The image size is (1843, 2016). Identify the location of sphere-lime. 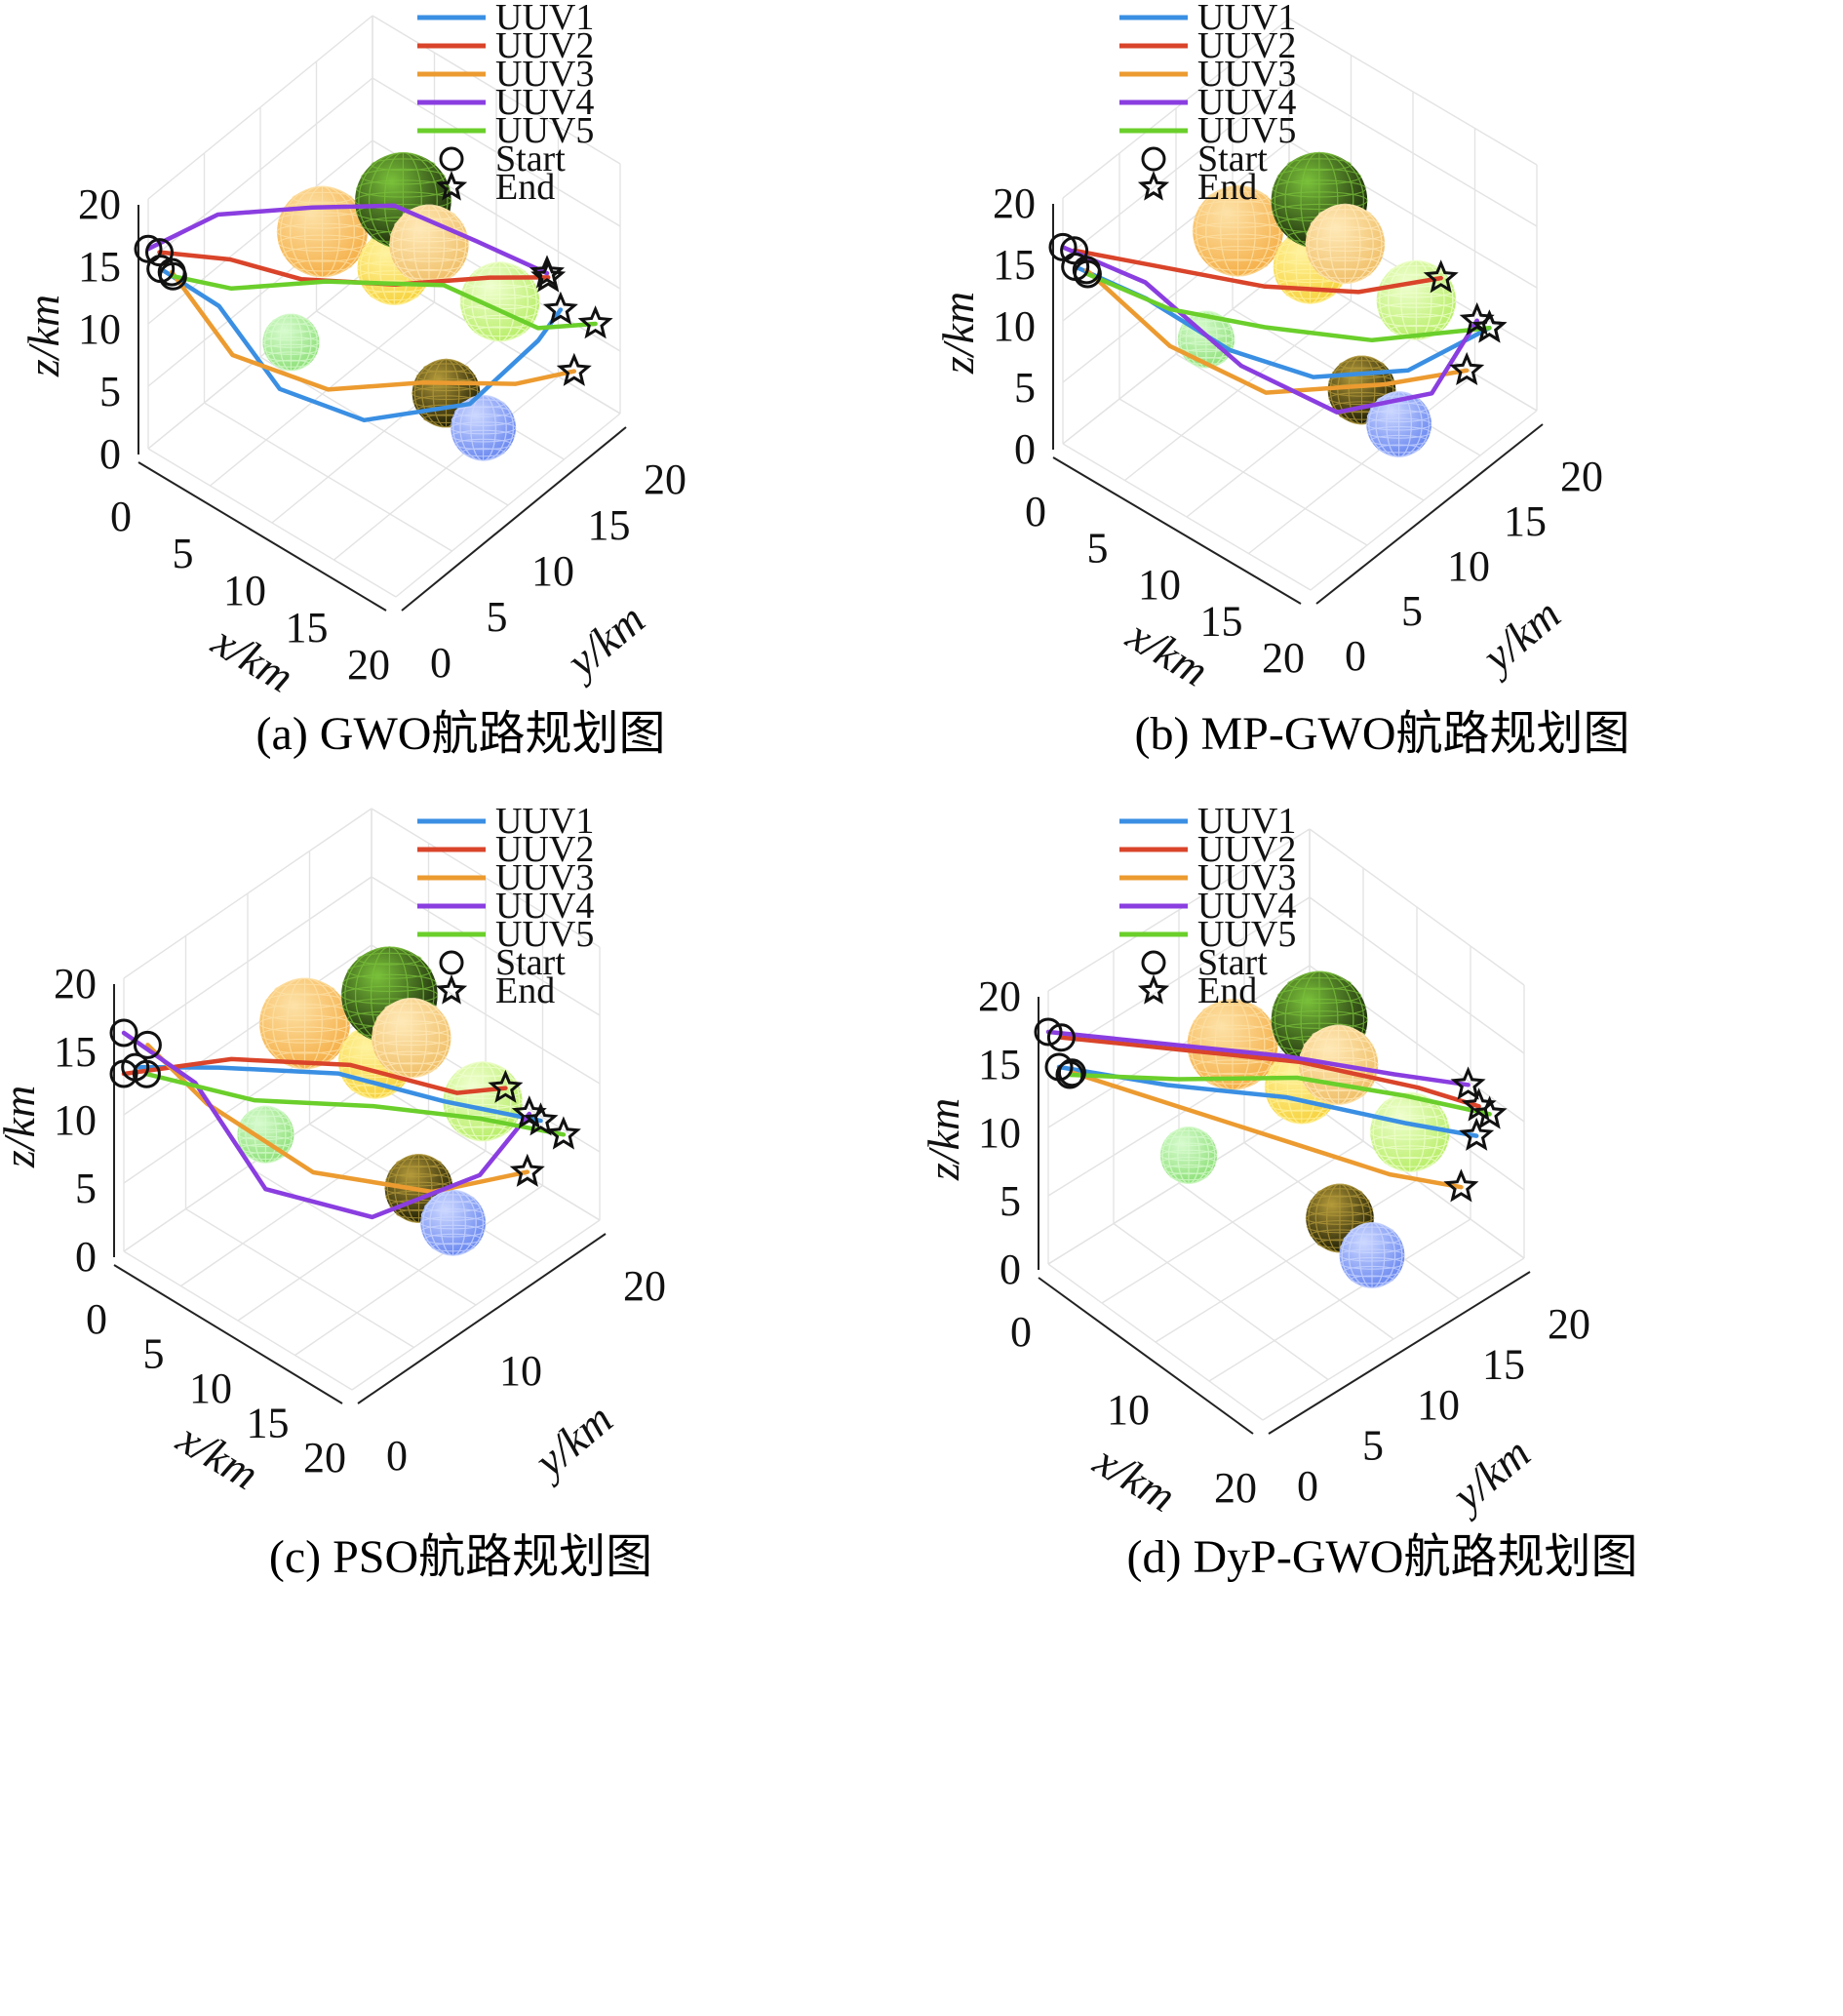
(499, 302).